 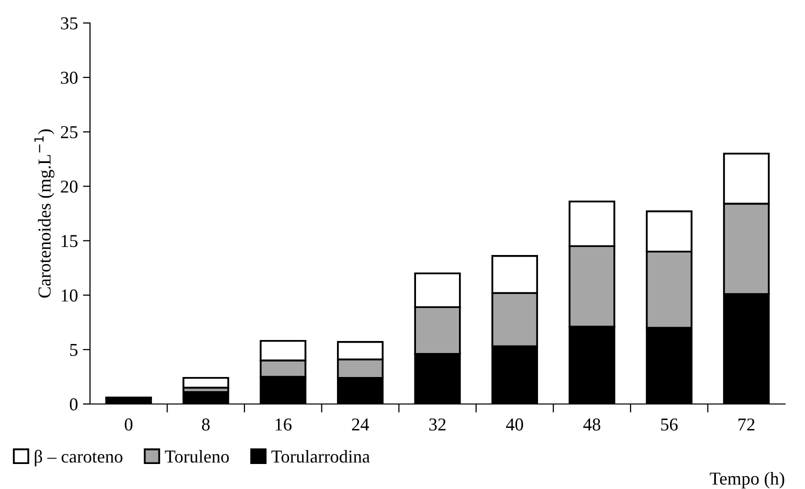 What do you see at coordinates (206, 424) in the screenshot?
I see `x-tick-label: 8` at bounding box center [206, 424].